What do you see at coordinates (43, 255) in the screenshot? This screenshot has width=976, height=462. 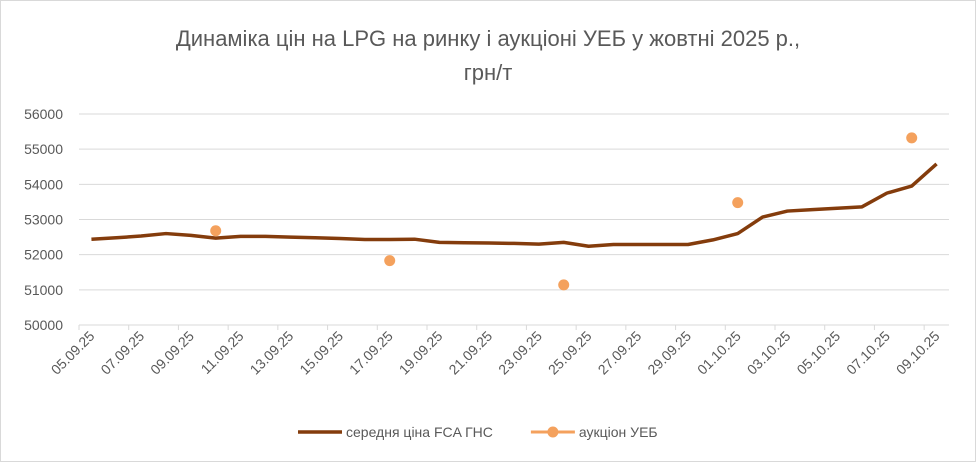 I see `y-tick-label: 52000` at bounding box center [43, 255].